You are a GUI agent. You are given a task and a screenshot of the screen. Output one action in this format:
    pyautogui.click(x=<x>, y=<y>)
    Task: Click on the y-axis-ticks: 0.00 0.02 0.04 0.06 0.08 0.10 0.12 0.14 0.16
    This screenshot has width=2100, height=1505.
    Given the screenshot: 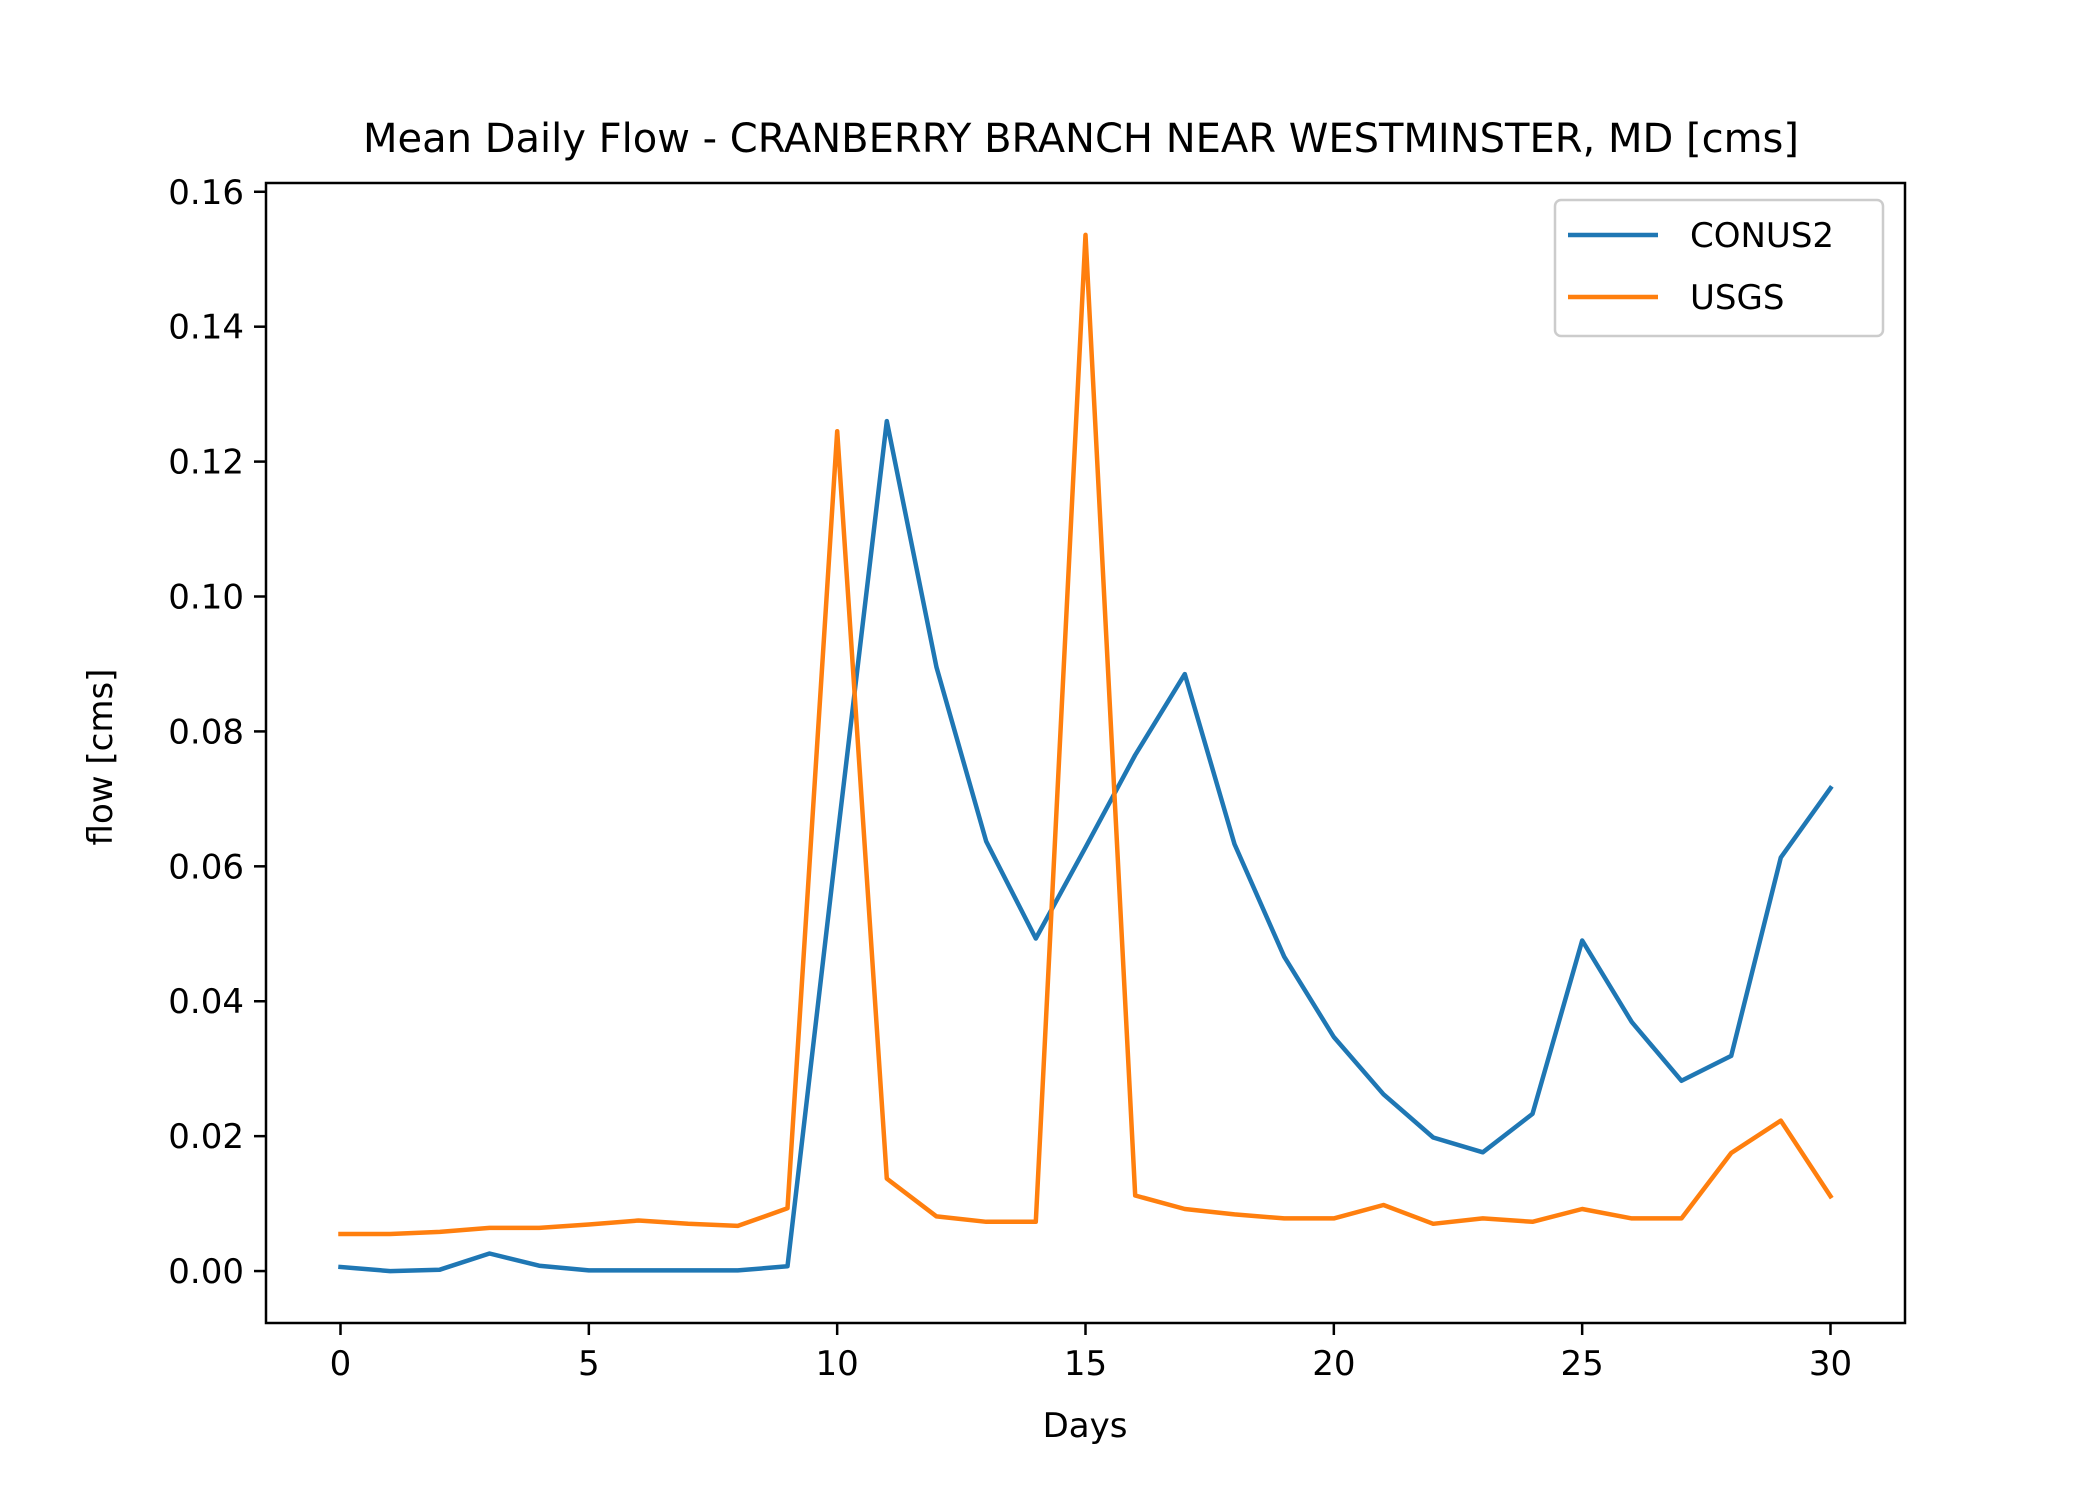 What is the action you would take?
    pyautogui.click(x=217, y=732)
    